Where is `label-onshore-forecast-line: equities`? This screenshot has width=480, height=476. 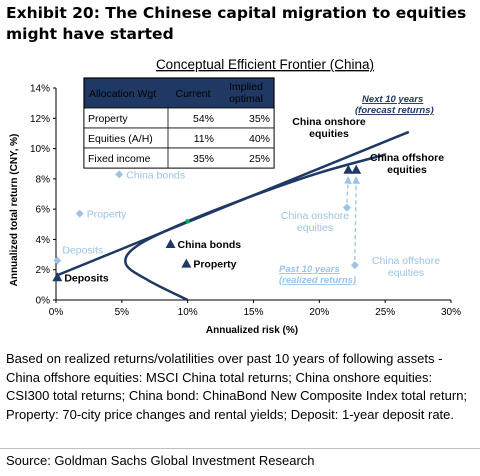
label-onshore-forecast-line: equities is located at coordinates (329, 134).